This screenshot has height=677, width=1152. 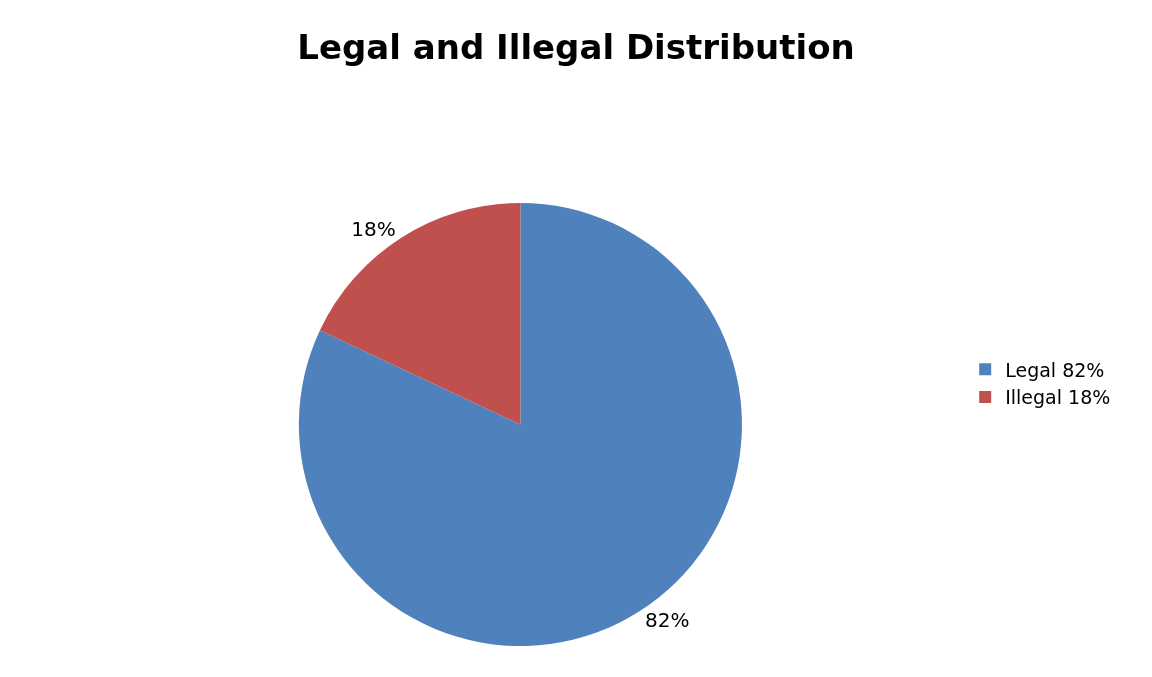 I want to click on legend-label: Legal 82%, so click(x=1055, y=369).